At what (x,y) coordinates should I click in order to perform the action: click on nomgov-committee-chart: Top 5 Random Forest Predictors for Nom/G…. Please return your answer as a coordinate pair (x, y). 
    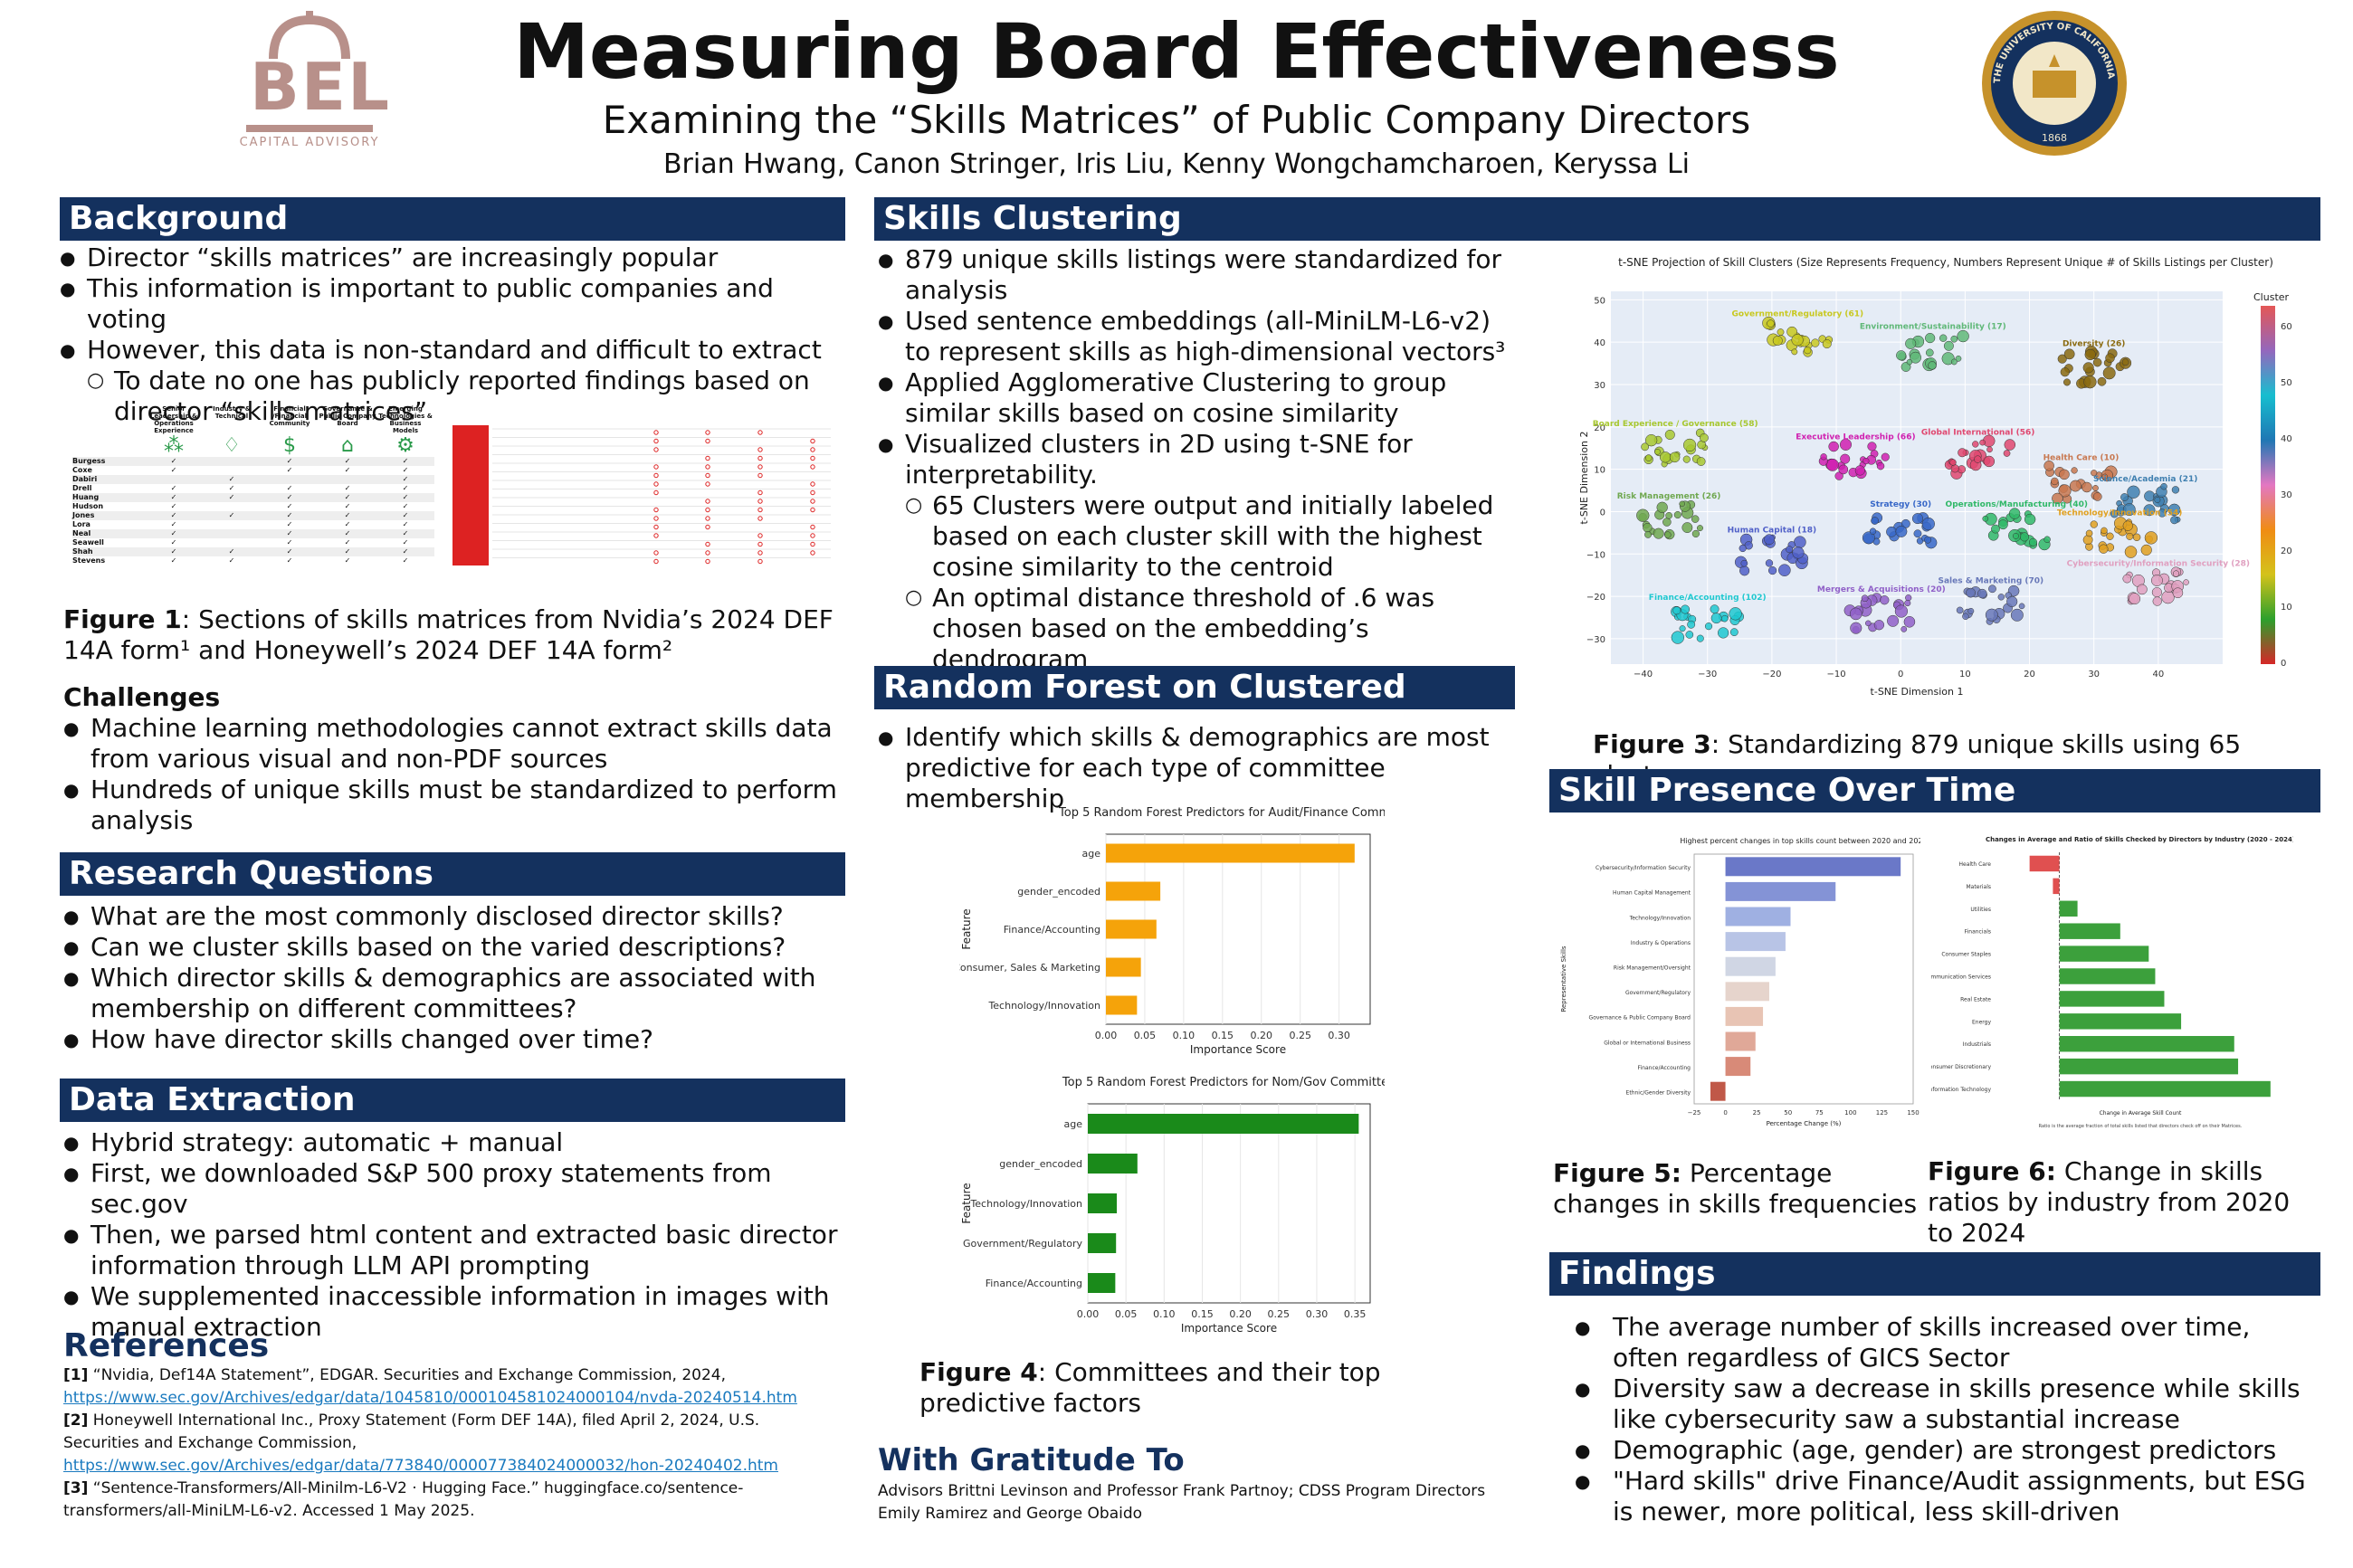
    Looking at the image, I should click on (1173, 1206).